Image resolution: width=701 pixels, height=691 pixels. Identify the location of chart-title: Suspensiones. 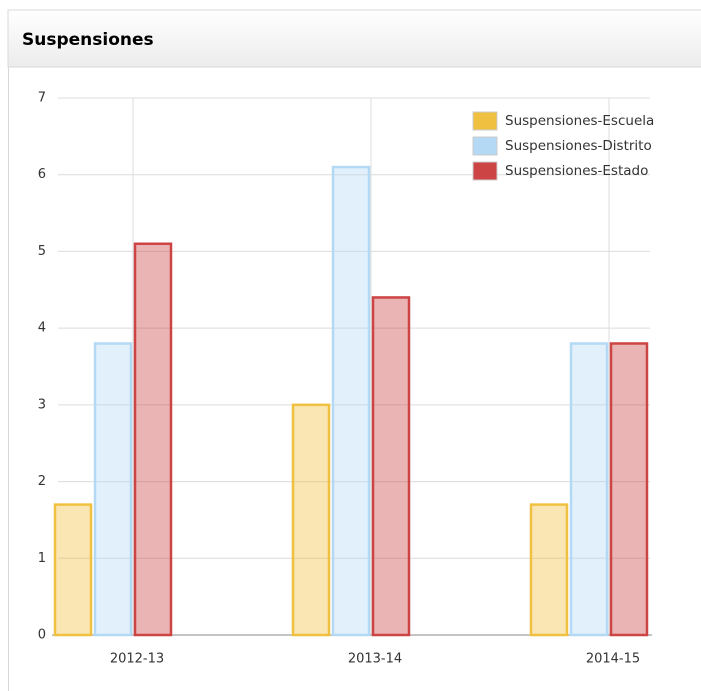
(88, 40).